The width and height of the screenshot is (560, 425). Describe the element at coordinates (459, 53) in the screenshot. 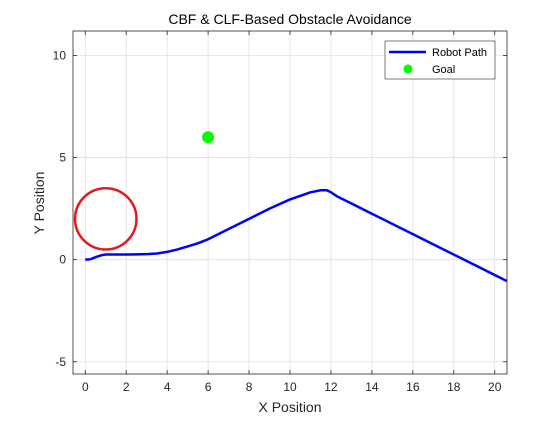

I see `legend-robot-path-label: Robot Path` at that location.